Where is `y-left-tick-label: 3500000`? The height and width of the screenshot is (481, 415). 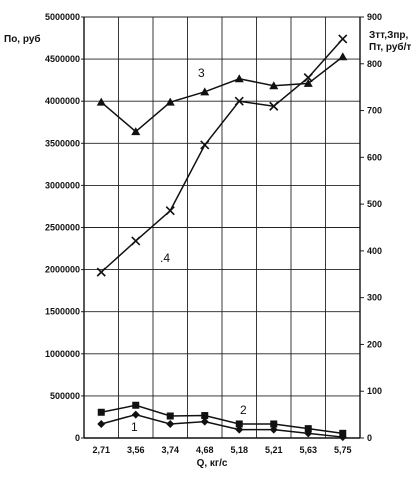
y-left-tick-label: 3500000 is located at coordinates (62, 143).